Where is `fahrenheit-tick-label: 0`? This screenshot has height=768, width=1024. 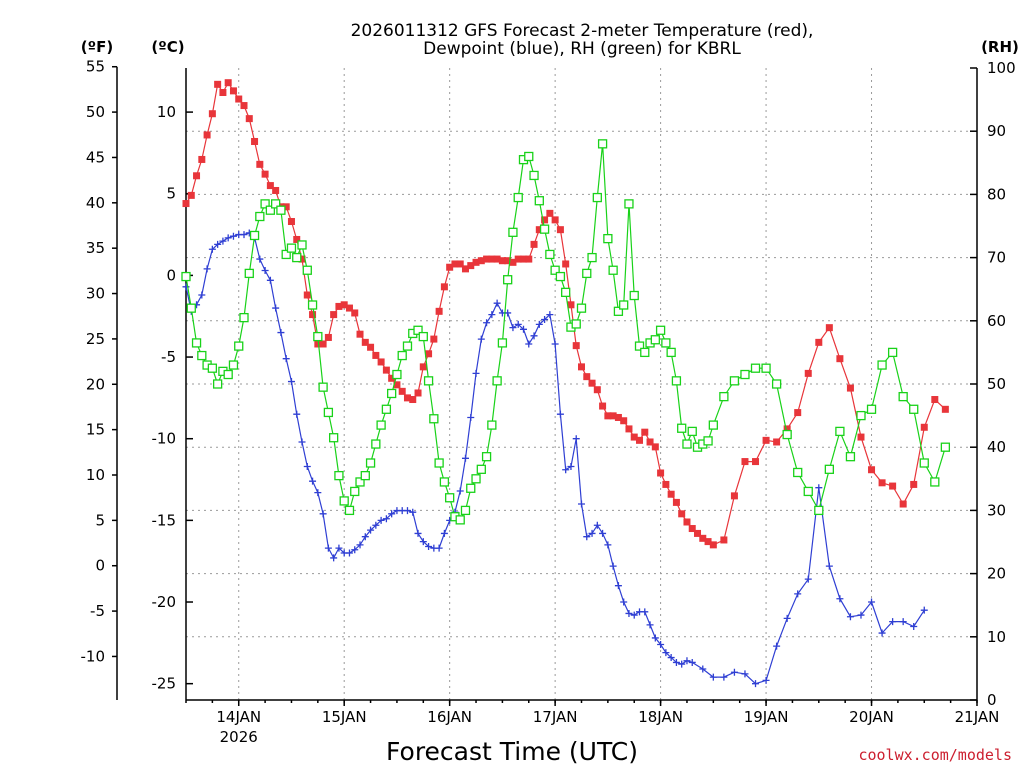 fahrenheit-tick-label: 0 is located at coordinates (100, 566).